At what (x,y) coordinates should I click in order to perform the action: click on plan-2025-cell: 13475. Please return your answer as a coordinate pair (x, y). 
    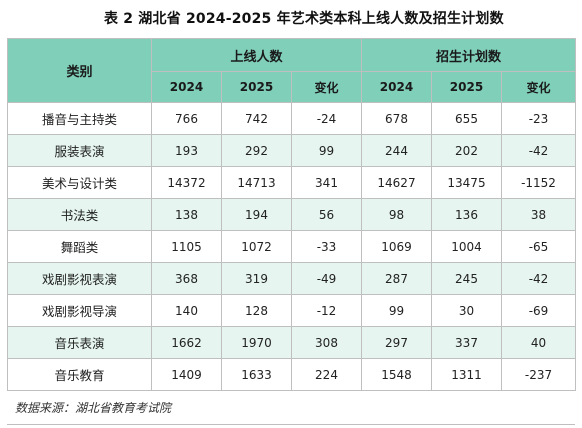
    Looking at the image, I should click on (466, 182).